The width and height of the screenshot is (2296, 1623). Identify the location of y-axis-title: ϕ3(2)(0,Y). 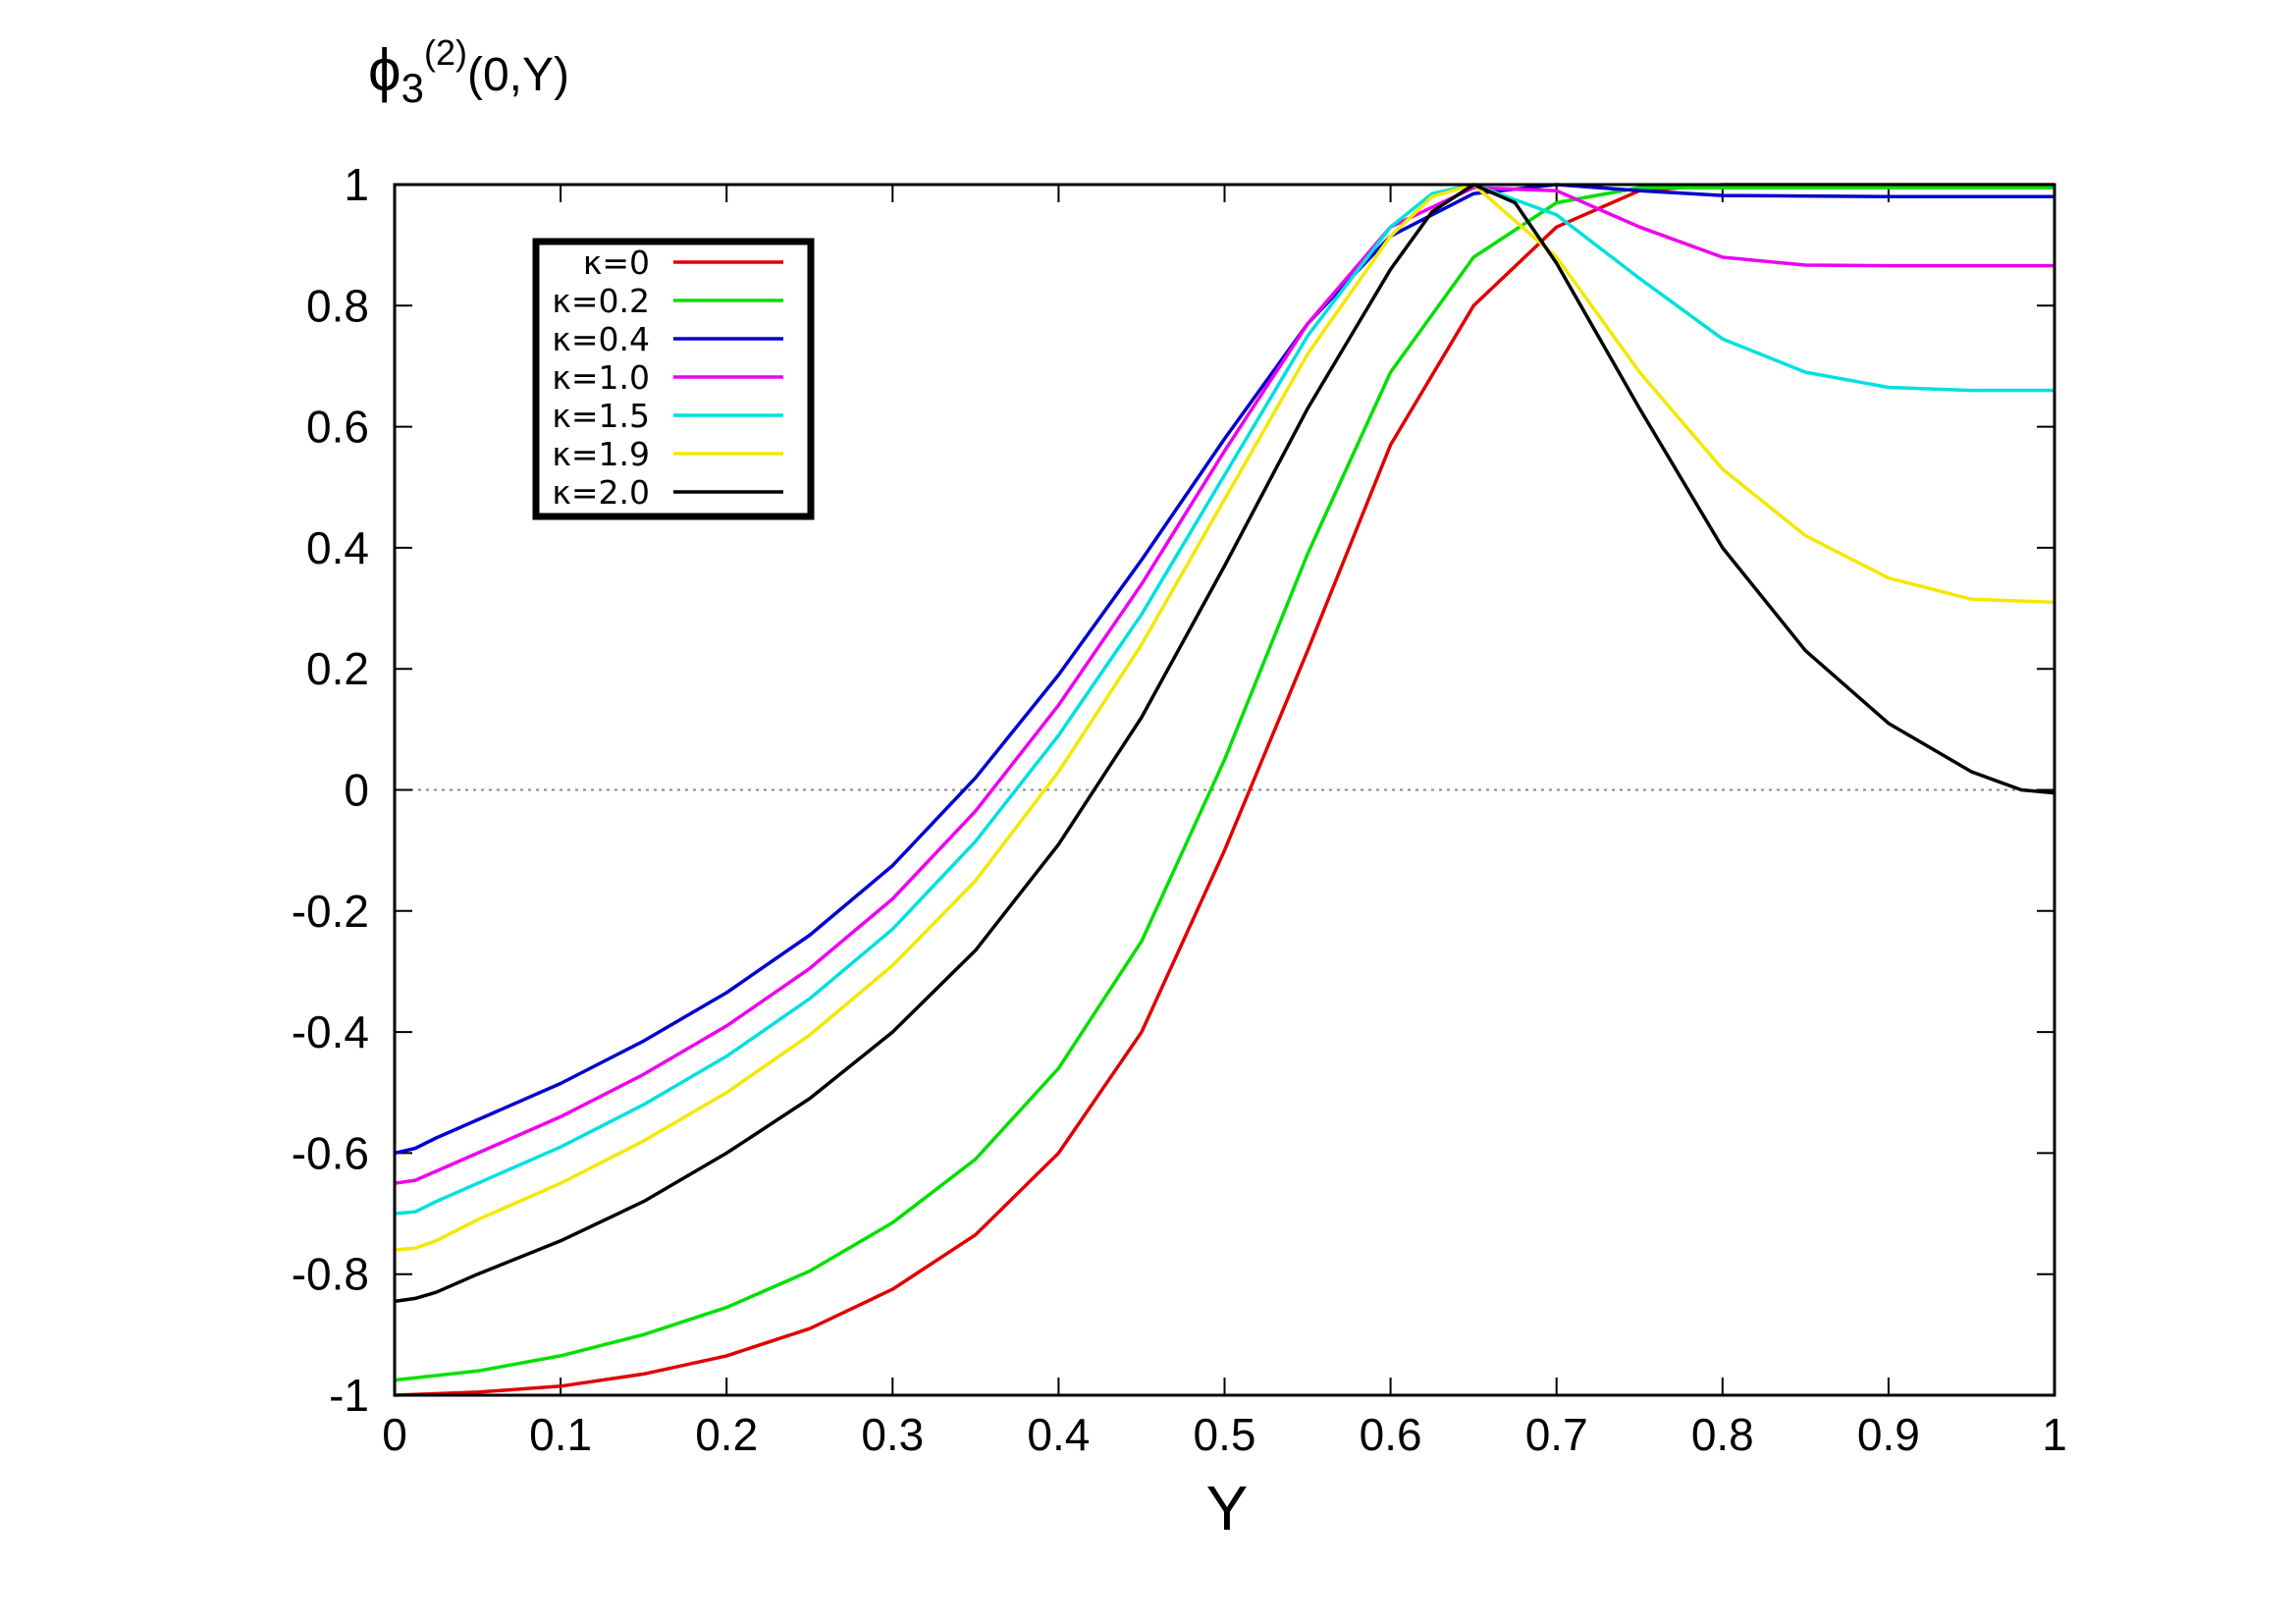
(468, 71).